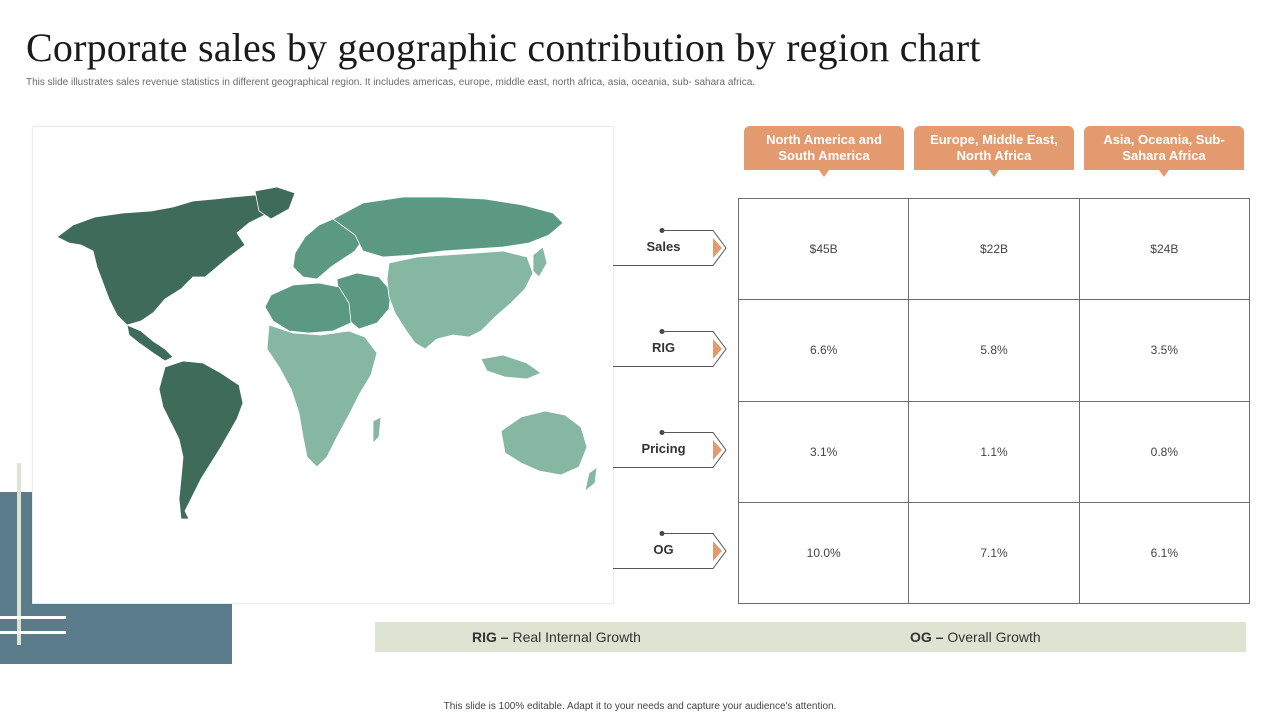 The image size is (1280, 720). Describe the element at coordinates (824, 147) in the screenshot. I see `column-header-label: North America and South America` at that location.